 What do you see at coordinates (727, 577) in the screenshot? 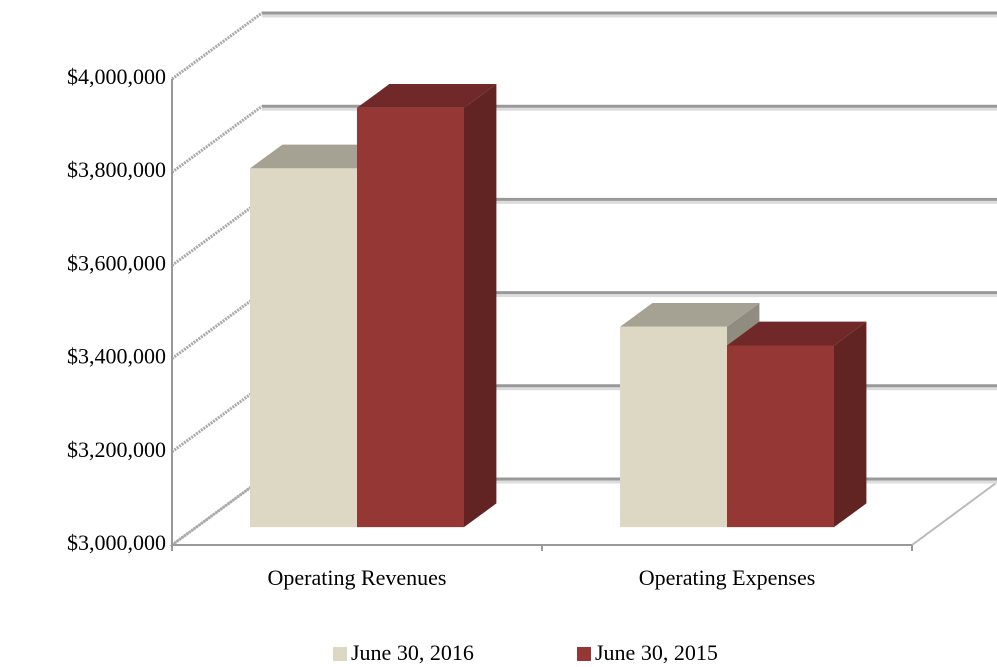
I see `x-tick-label: Operating Expenses` at bounding box center [727, 577].